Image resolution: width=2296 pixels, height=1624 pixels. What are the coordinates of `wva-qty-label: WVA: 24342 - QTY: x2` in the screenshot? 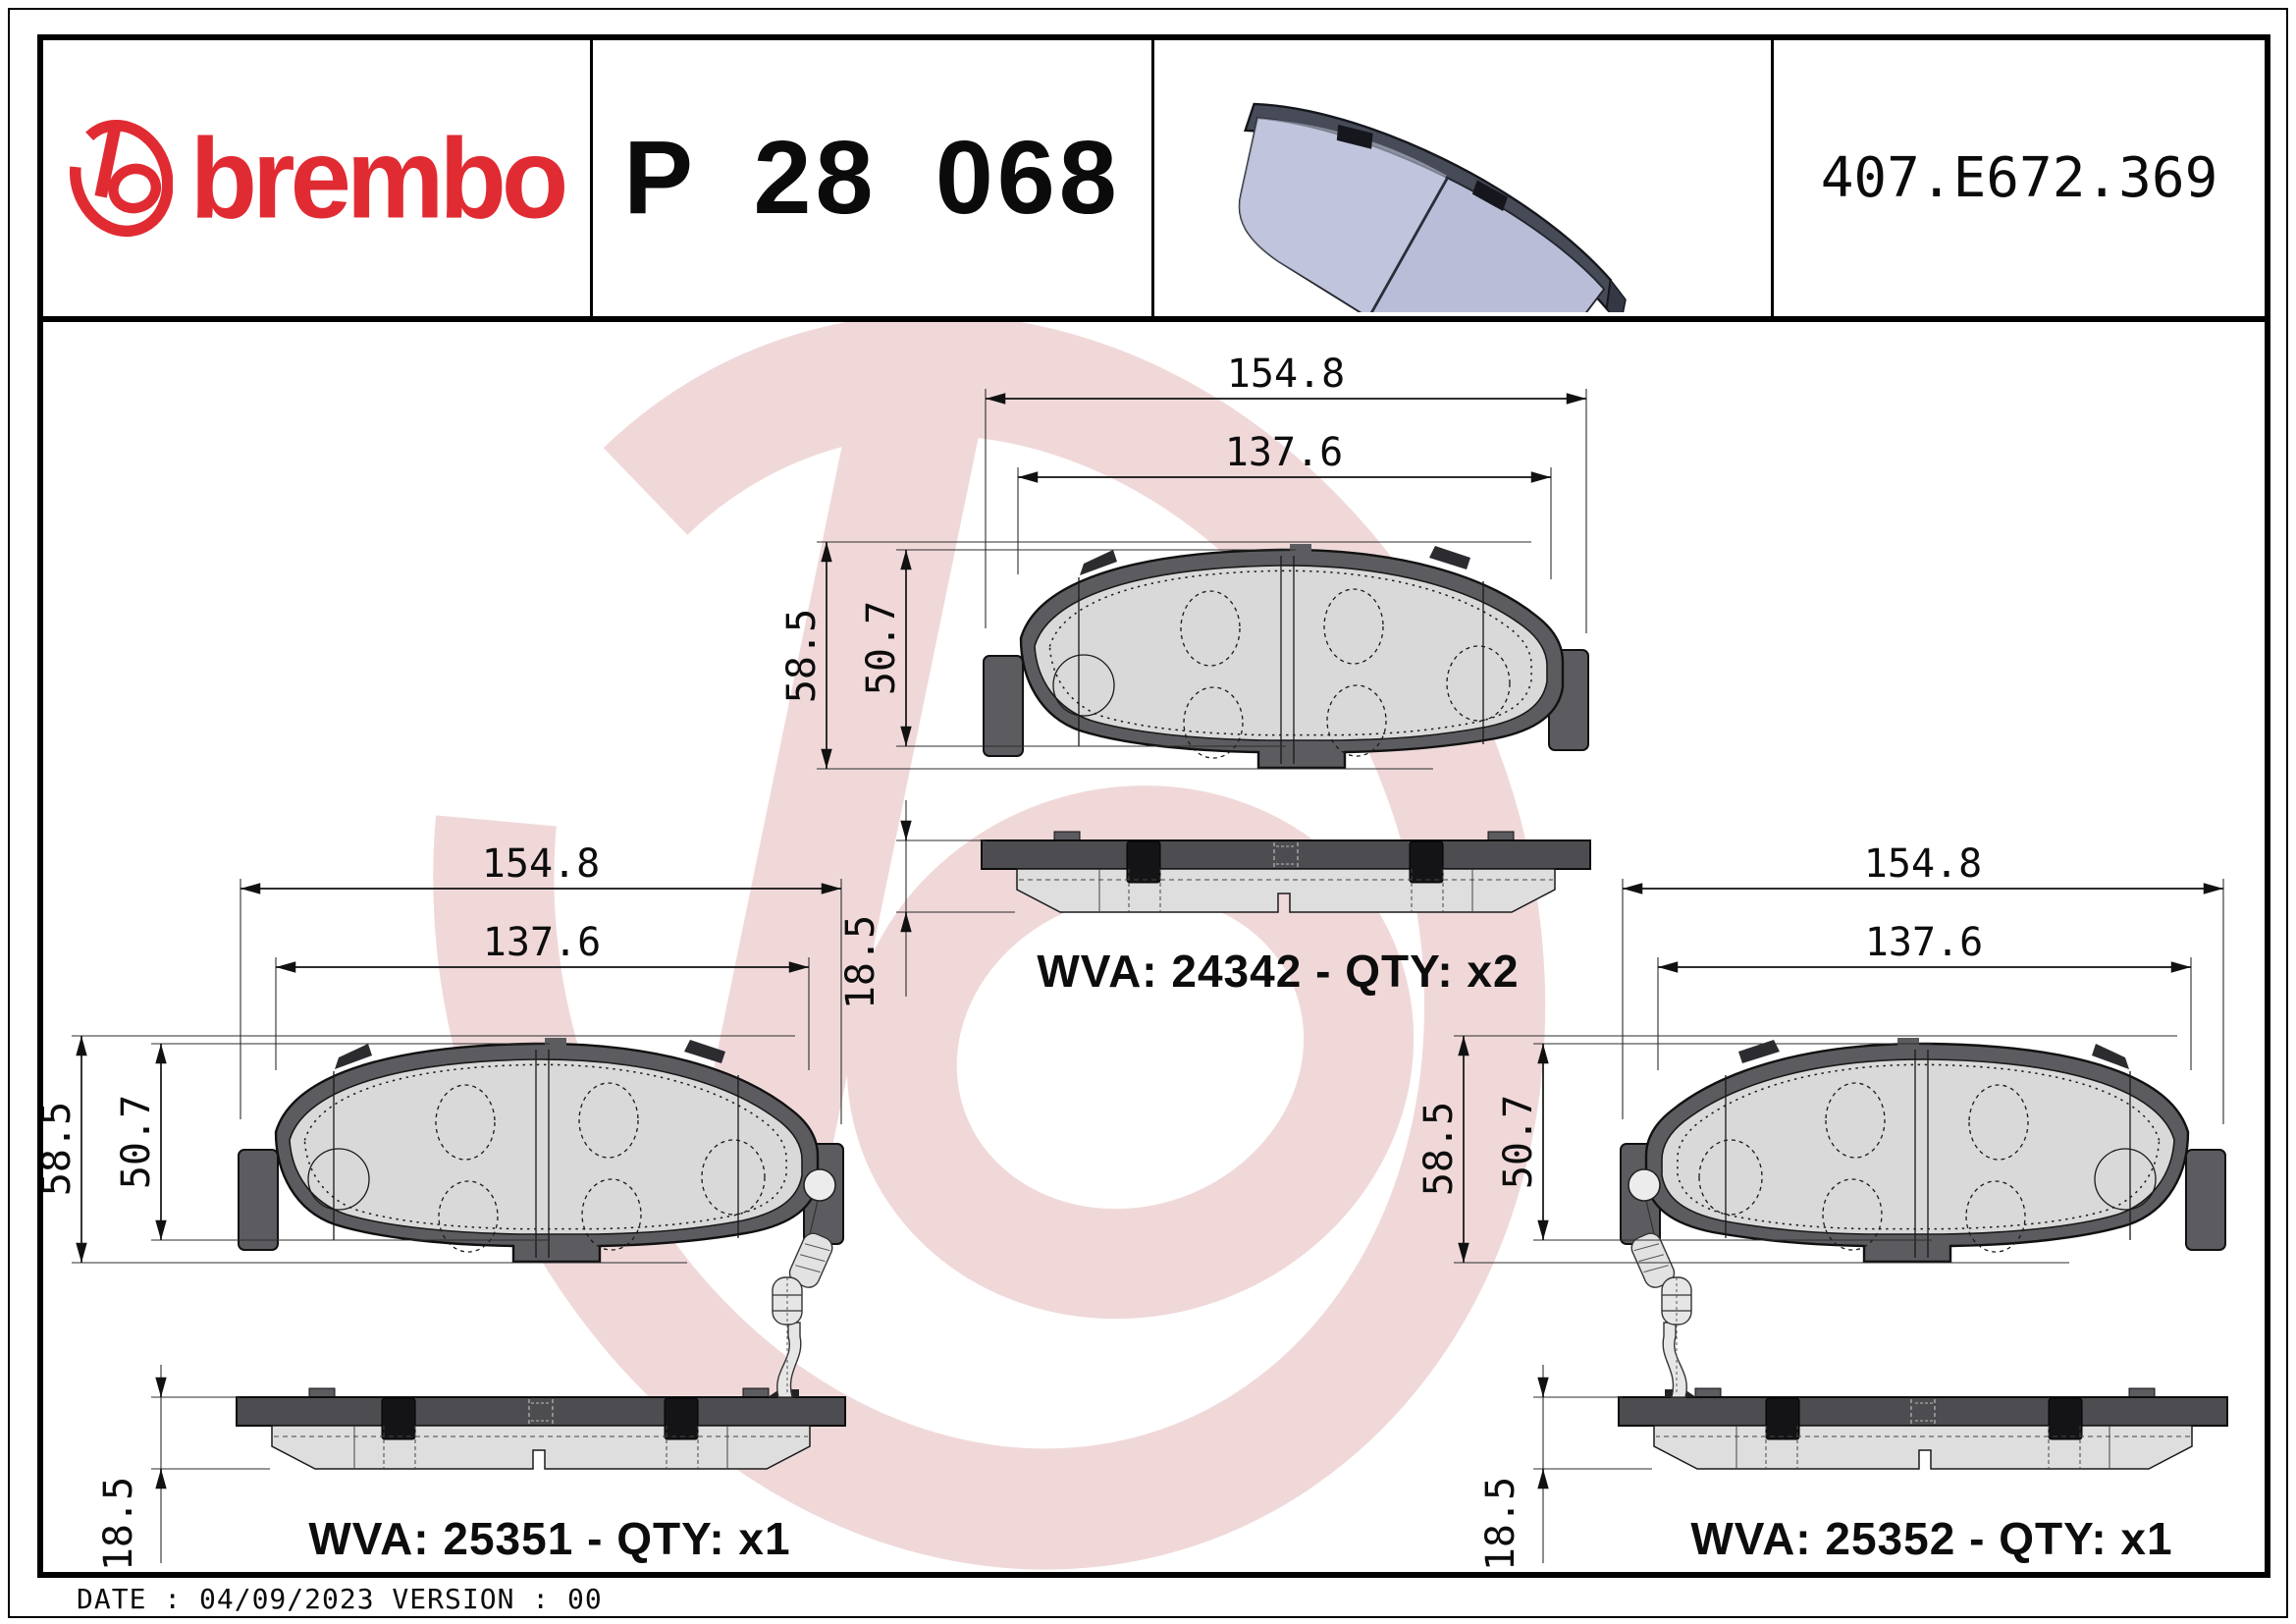 It's located at (1278, 971).